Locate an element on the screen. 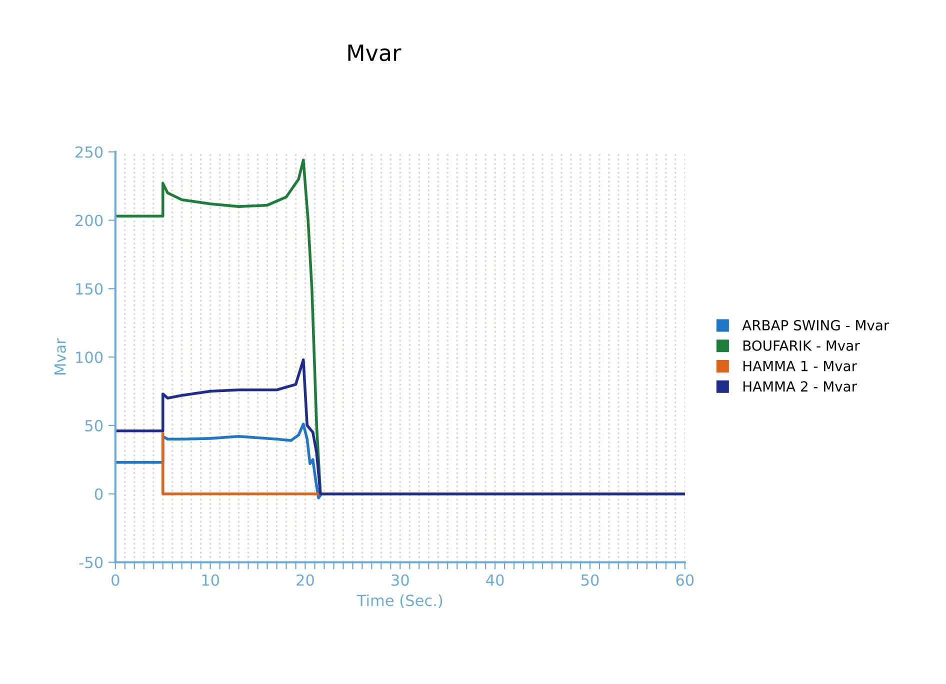 The height and width of the screenshot is (684, 946). legend-label: HAMMA 1 - Mvar is located at coordinates (800, 366).